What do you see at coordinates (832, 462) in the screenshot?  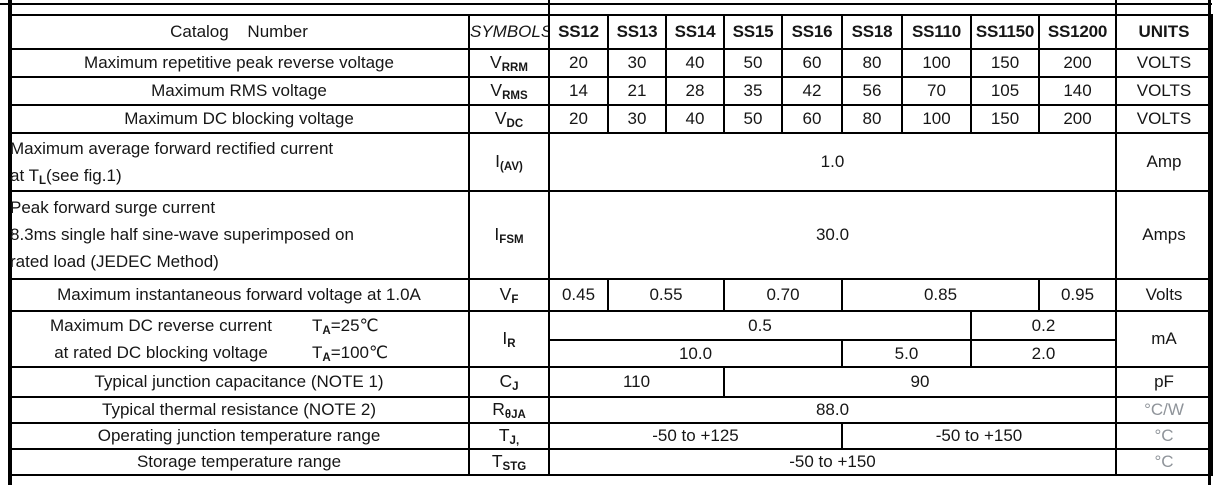 I see `tstg-value: -50 to +150` at bounding box center [832, 462].